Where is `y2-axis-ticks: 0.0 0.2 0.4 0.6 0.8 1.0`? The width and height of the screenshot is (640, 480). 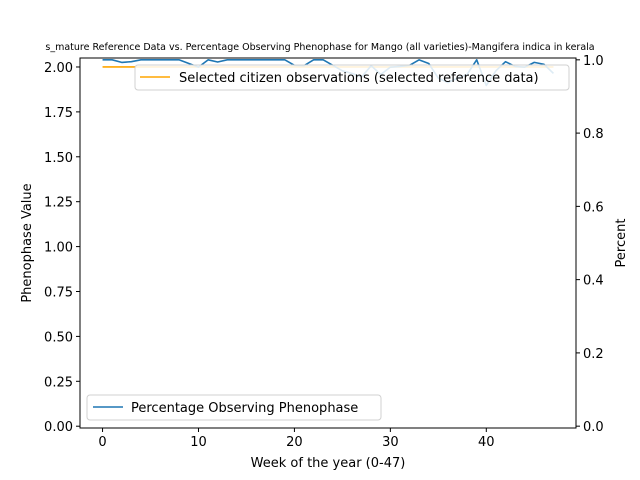
y2-axis-ticks: 0.0 0.2 0.4 0.6 0.8 1.0 is located at coordinates (590, 244).